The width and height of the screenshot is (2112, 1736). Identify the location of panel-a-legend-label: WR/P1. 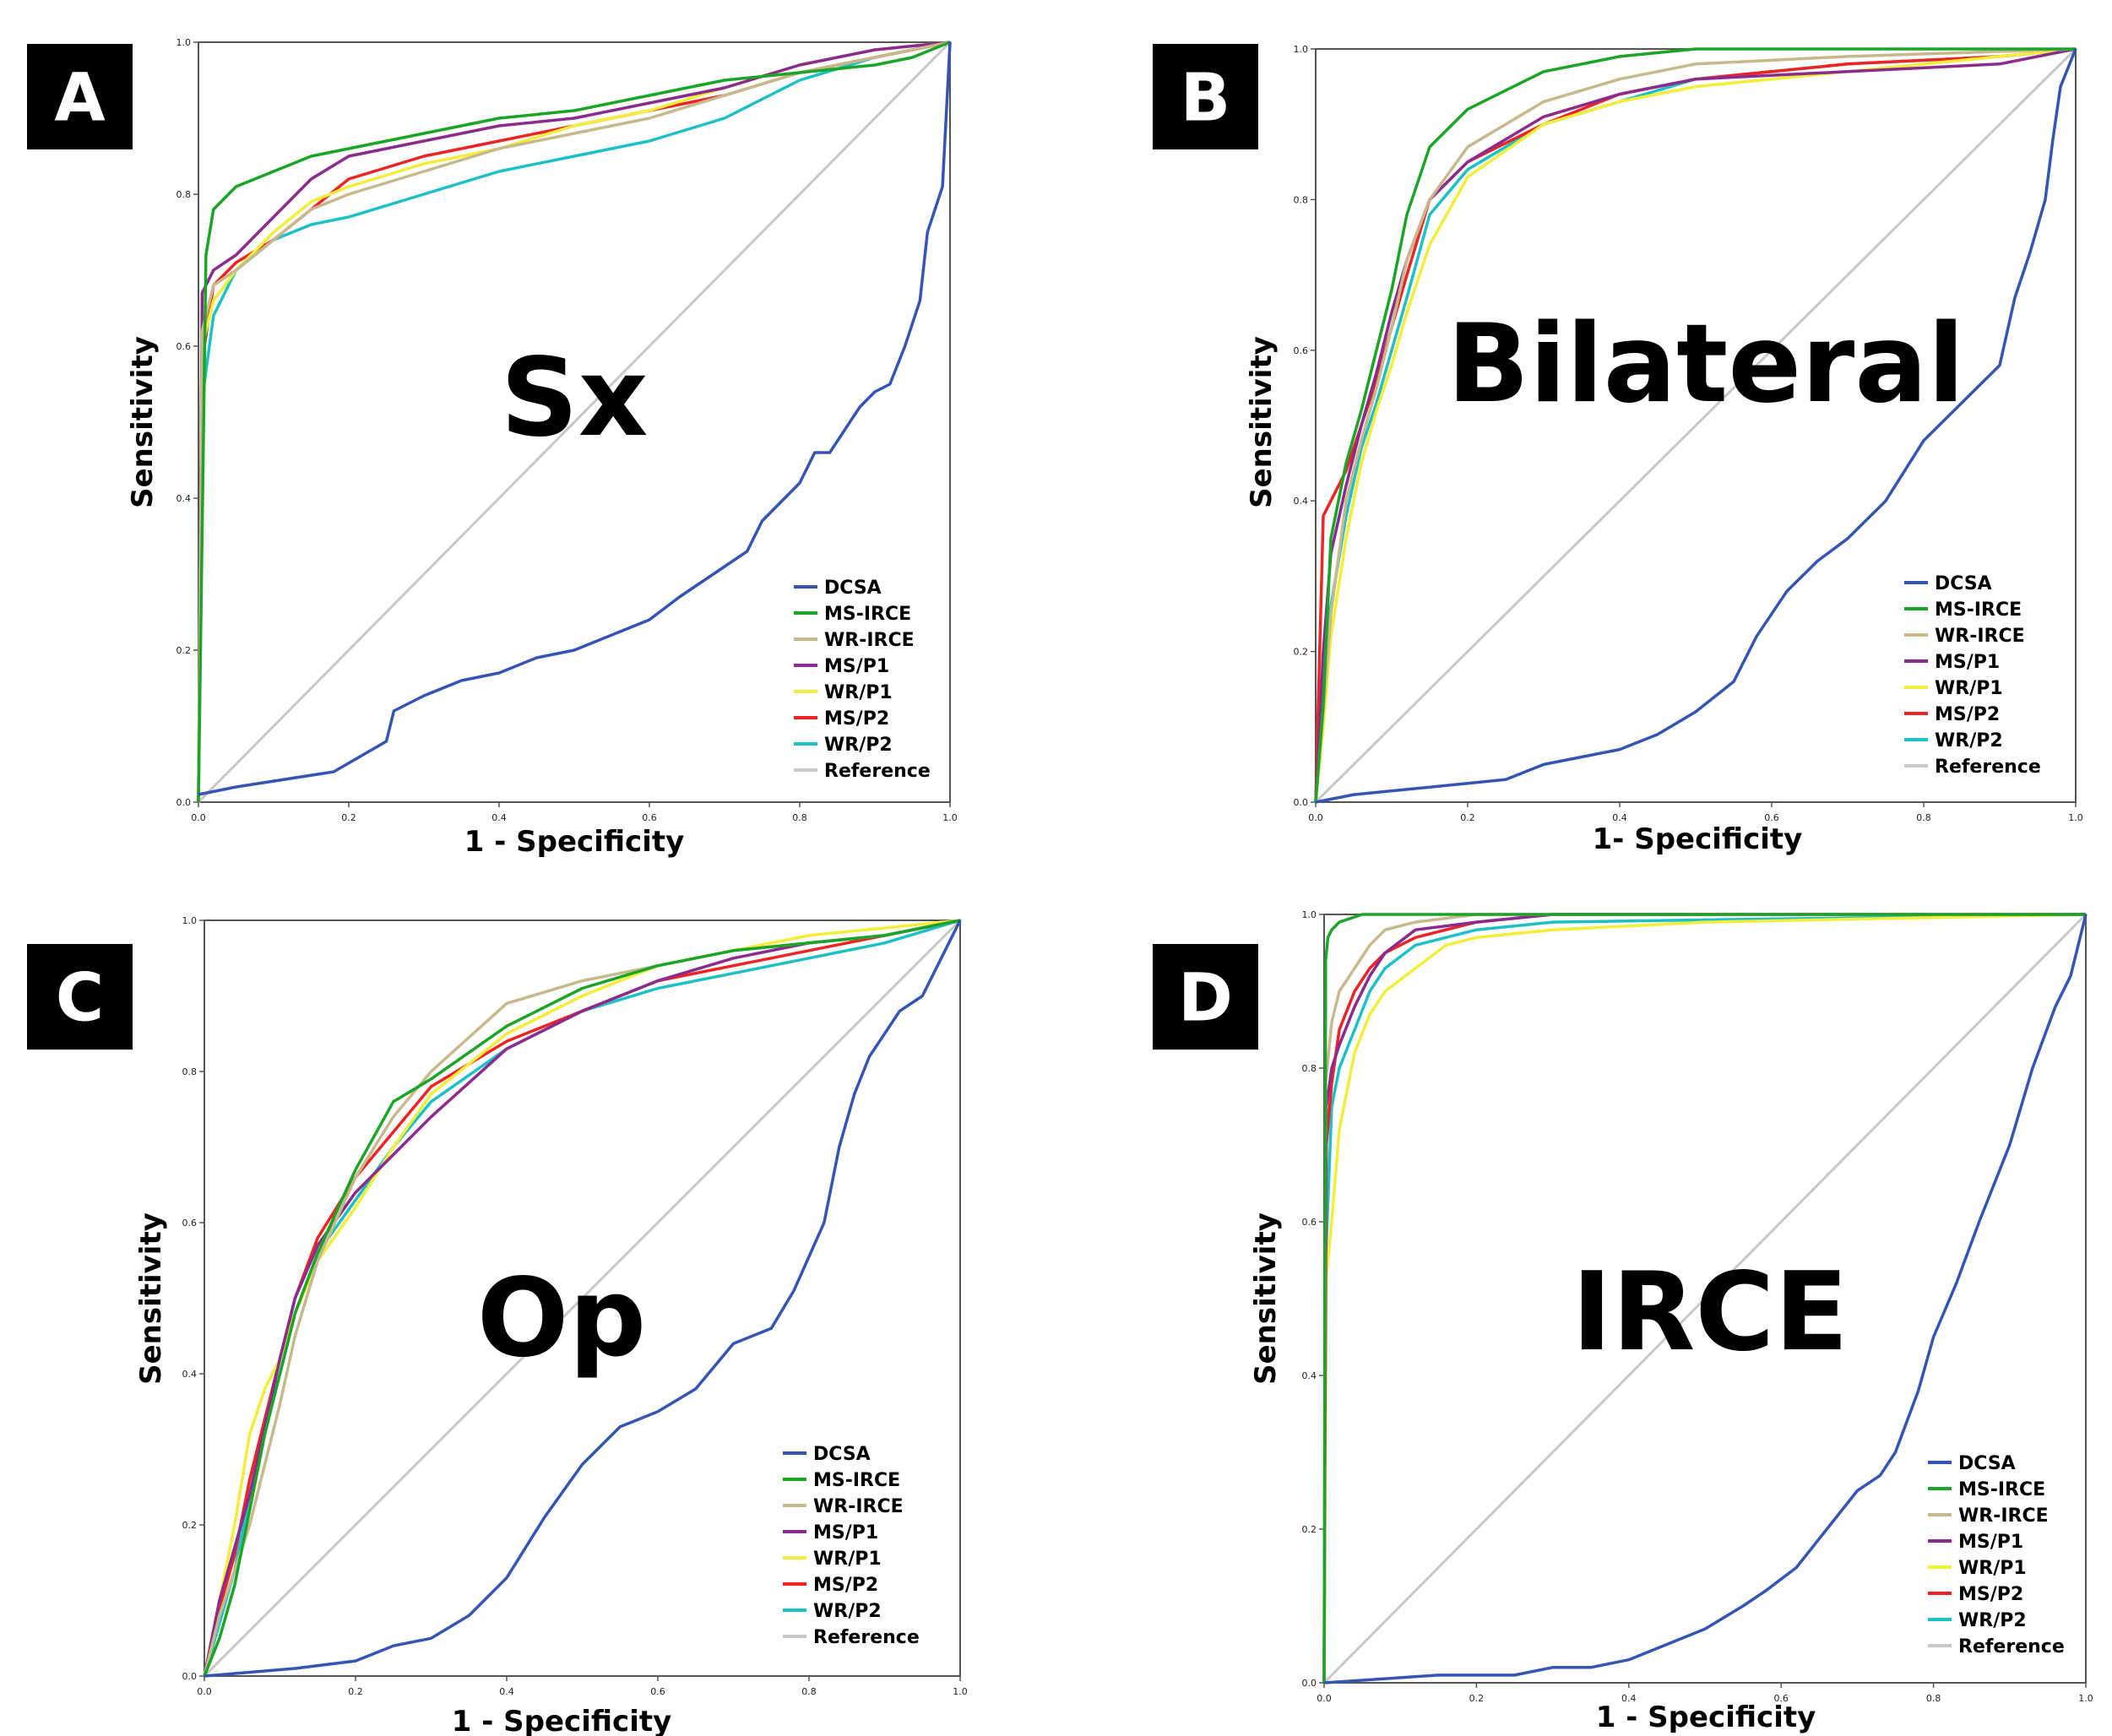
(858, 692).